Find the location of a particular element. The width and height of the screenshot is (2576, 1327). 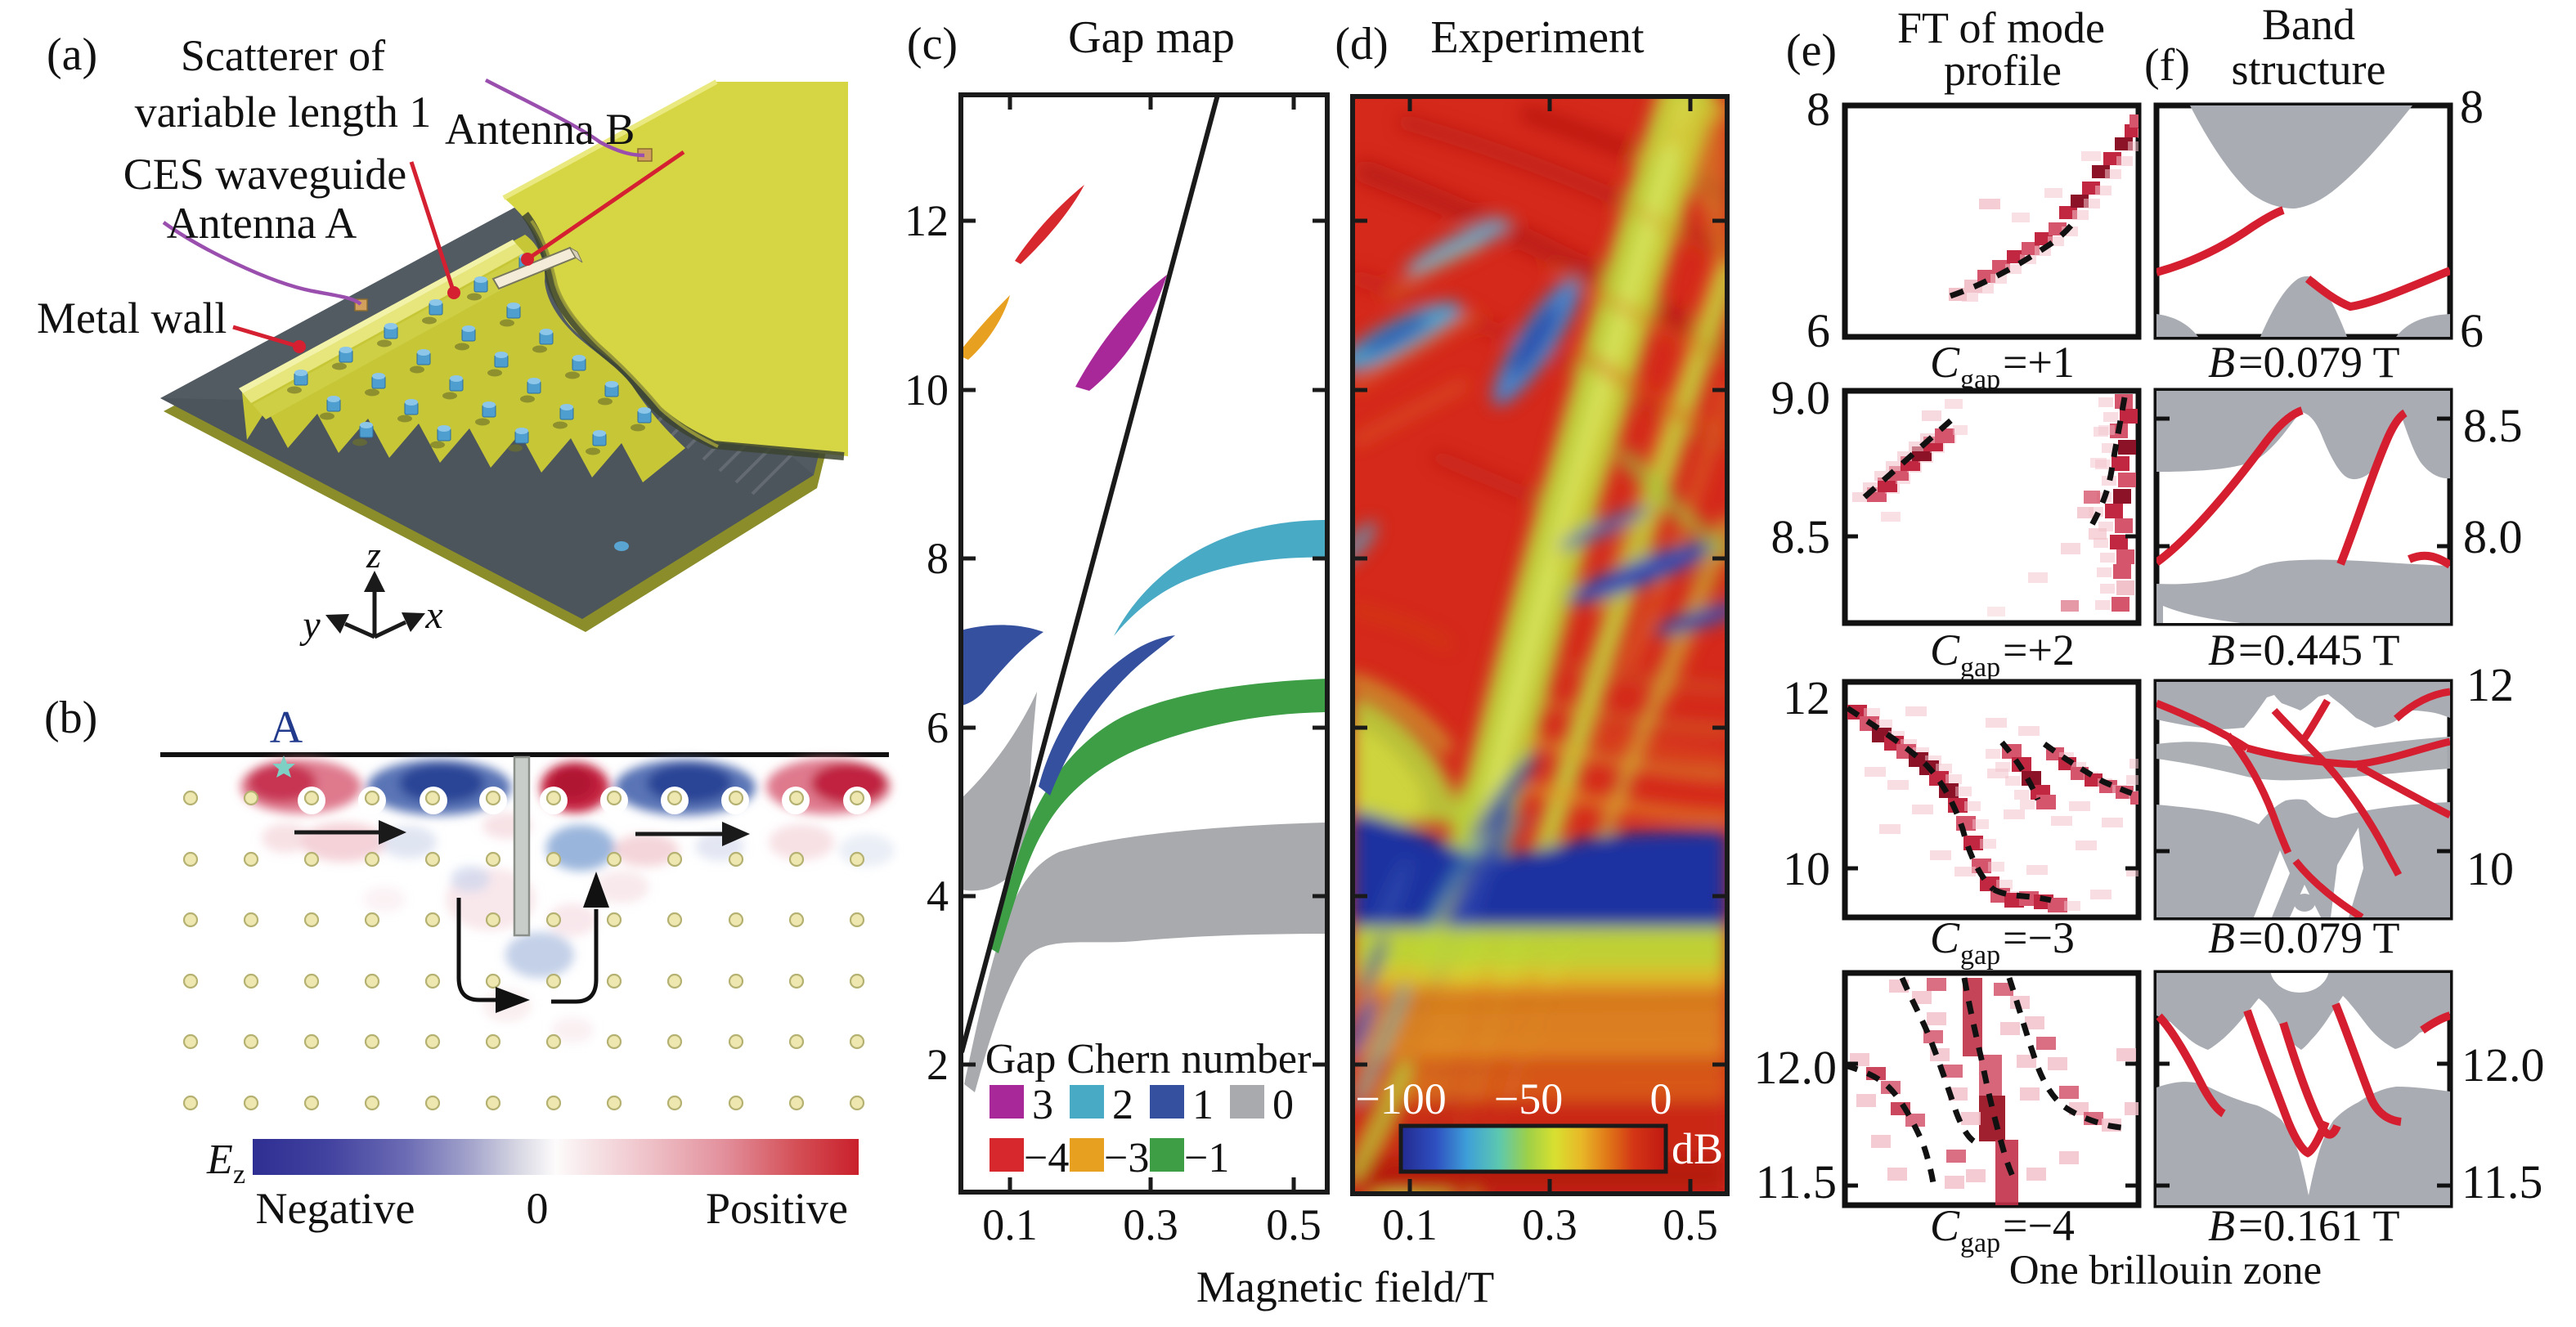

svg-text: E is located at coordinates (219, 1159).